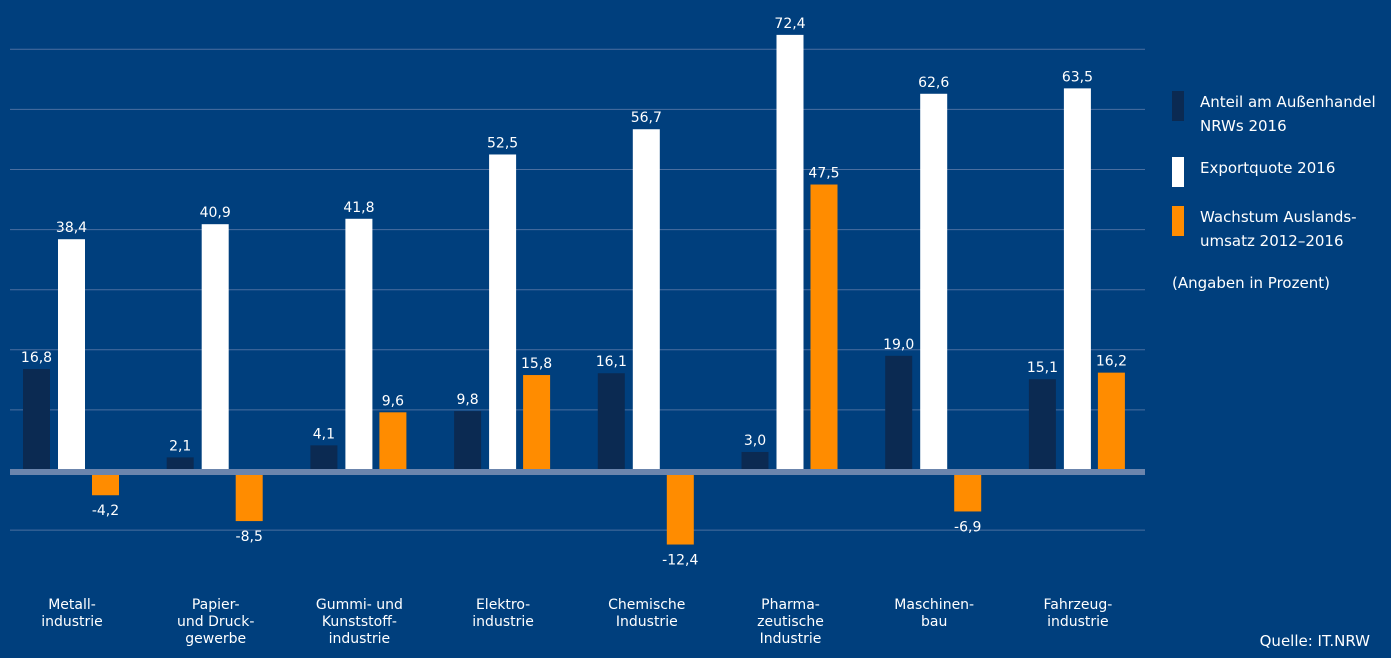 The image size is (1391, 658). I want to click on data-label: -6,9, so click(967, 527).